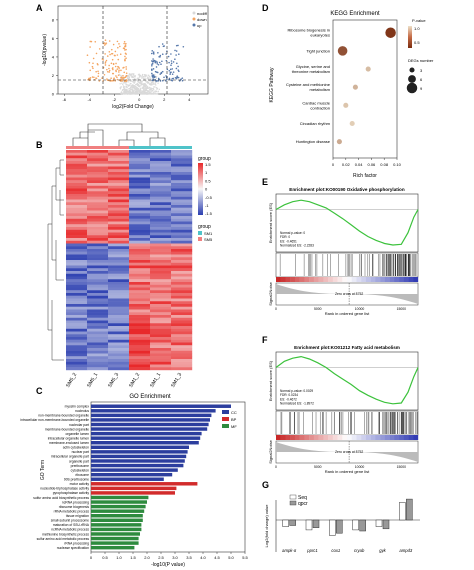  What do you see at coordinates (379, 523) in the screenshot?
I see `qpcr-bar-seq` at bounding box center [379, 523].